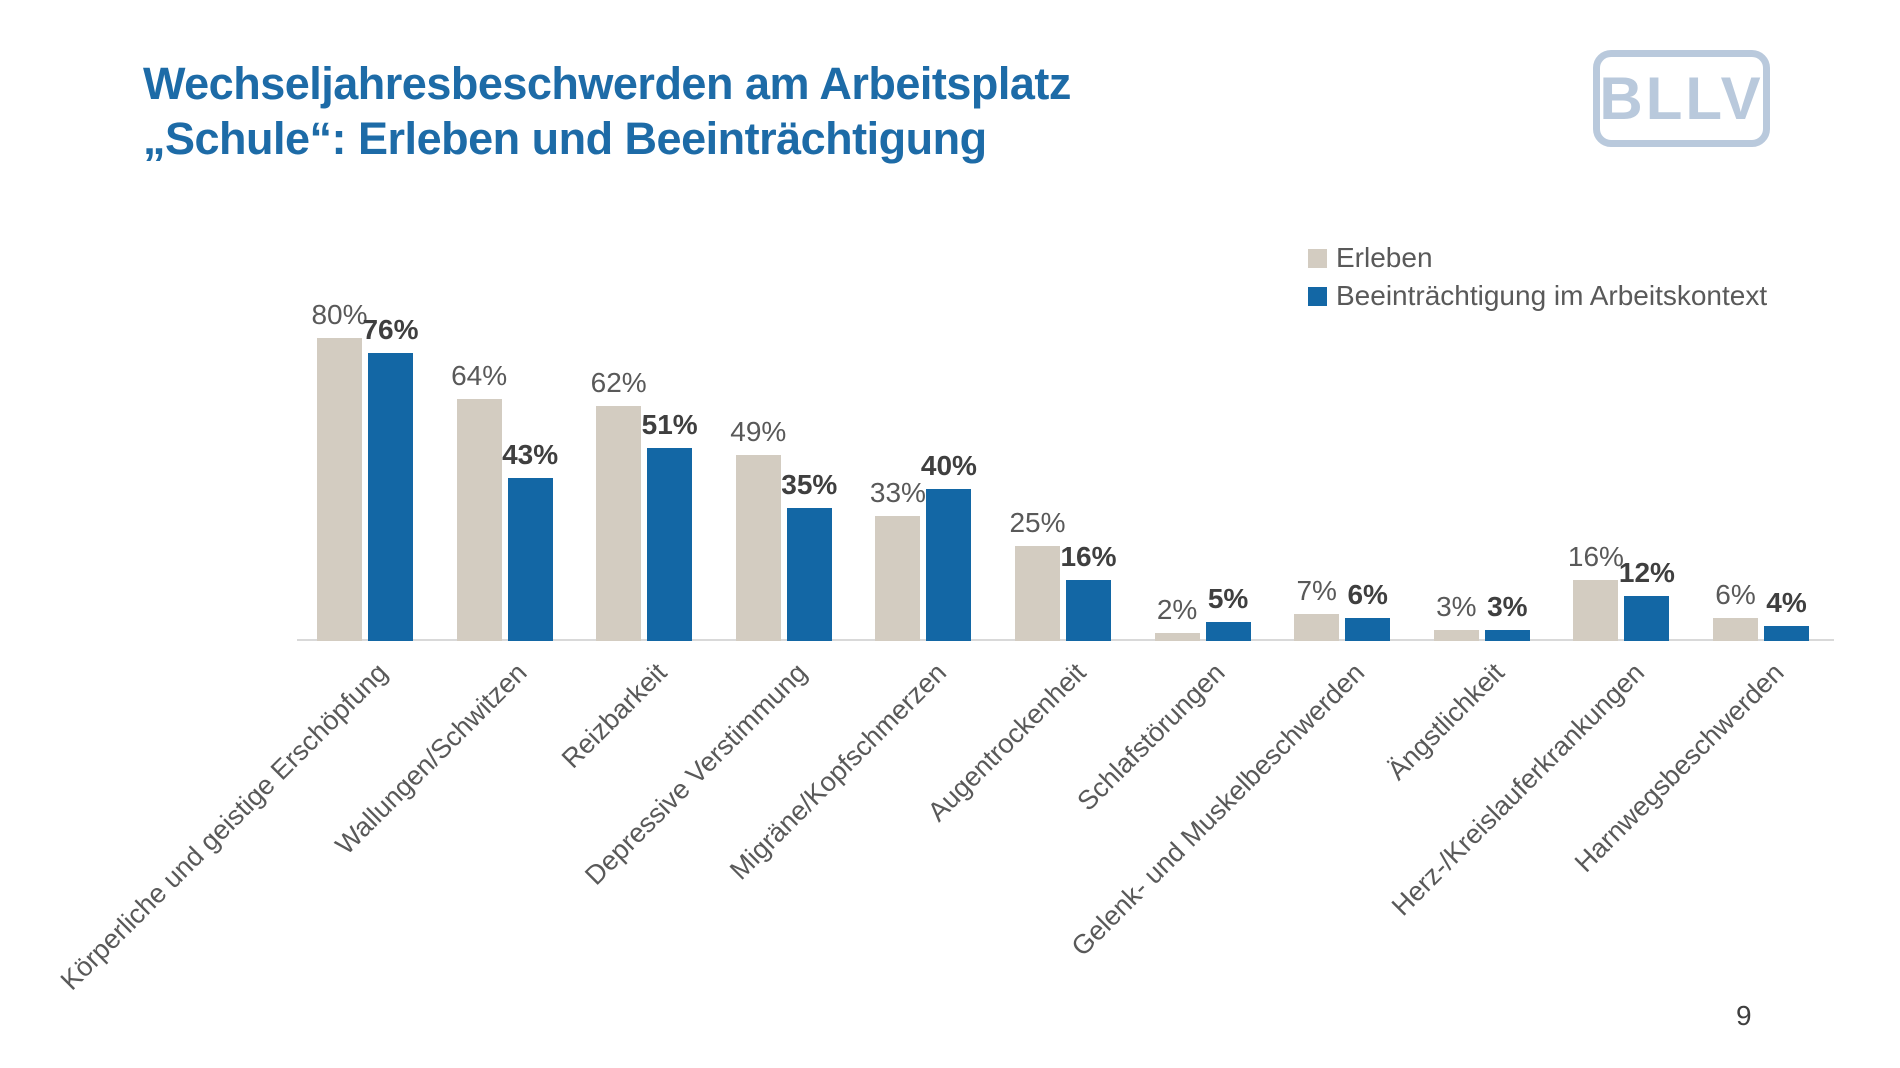 This screenshot has width=1900, height=1068. What do you see at coordinates (1037, 522) in the screenshot?
I see `value-label-erleben-5: 25%` at bounding box center [1037, 522].